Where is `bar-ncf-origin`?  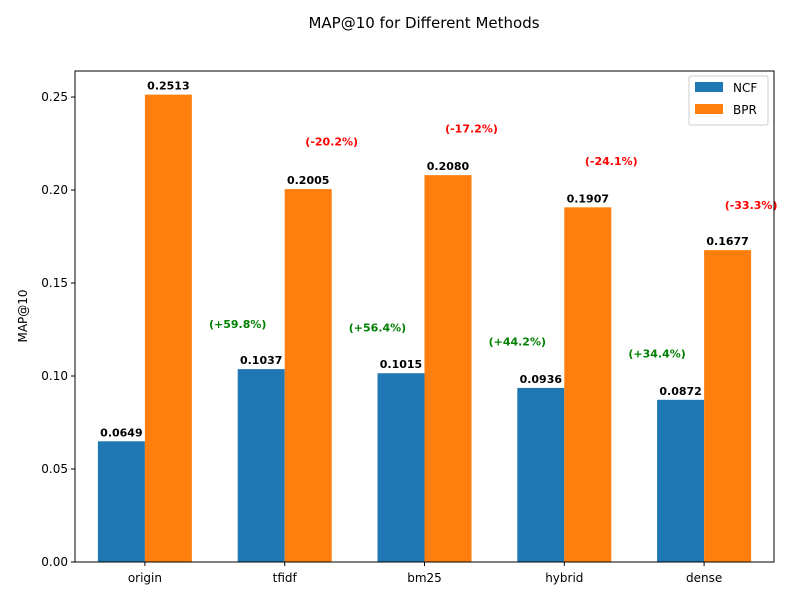
bar-ncf-origin is located at coordinates (121, 501).